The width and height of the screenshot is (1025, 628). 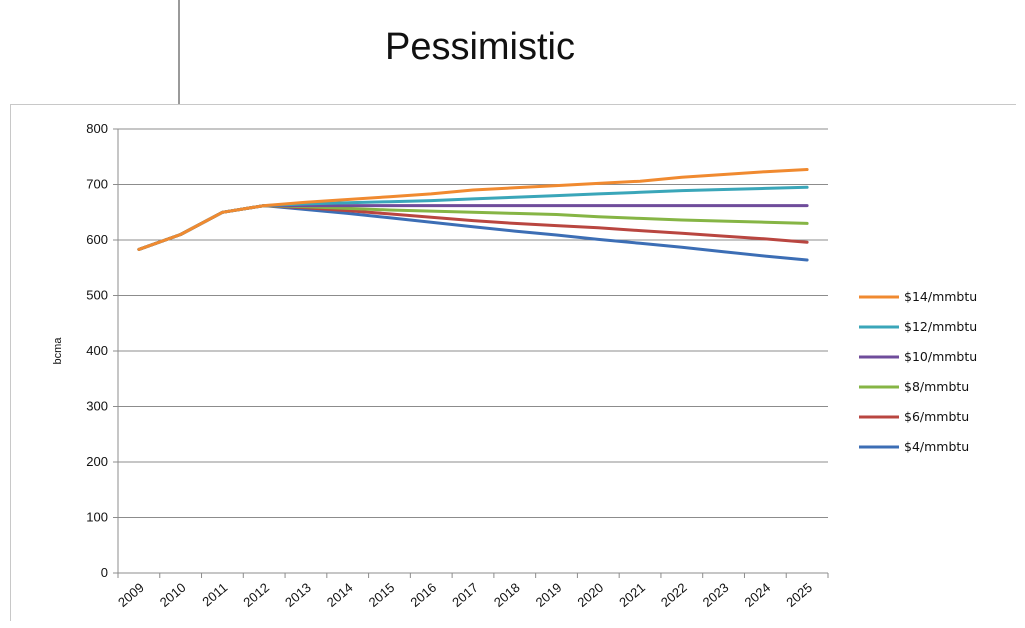 I want to click on x-tick-label: 2025, so click(x=799, y=595).